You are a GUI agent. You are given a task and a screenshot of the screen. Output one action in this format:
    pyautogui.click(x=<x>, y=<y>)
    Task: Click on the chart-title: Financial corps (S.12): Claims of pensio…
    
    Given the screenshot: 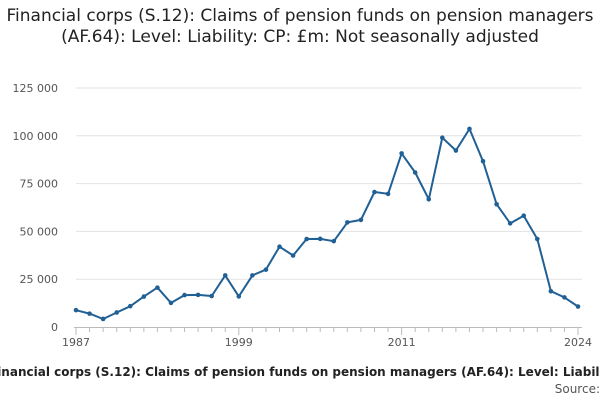 What is the action you would take?
    pyautogui.click(x=300, y=26)
    